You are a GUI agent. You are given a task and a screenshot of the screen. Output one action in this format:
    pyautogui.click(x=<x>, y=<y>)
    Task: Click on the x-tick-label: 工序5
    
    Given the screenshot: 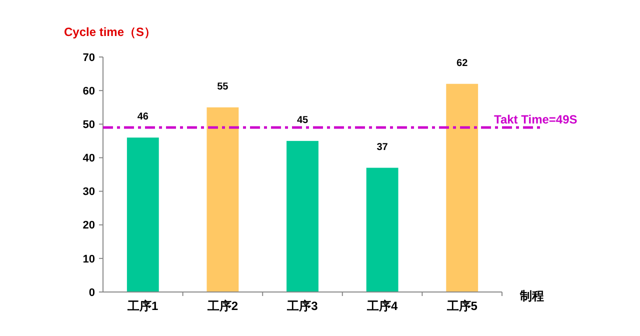 What is the action you would take?
    pyautogui.click(x=462, y=306)
    